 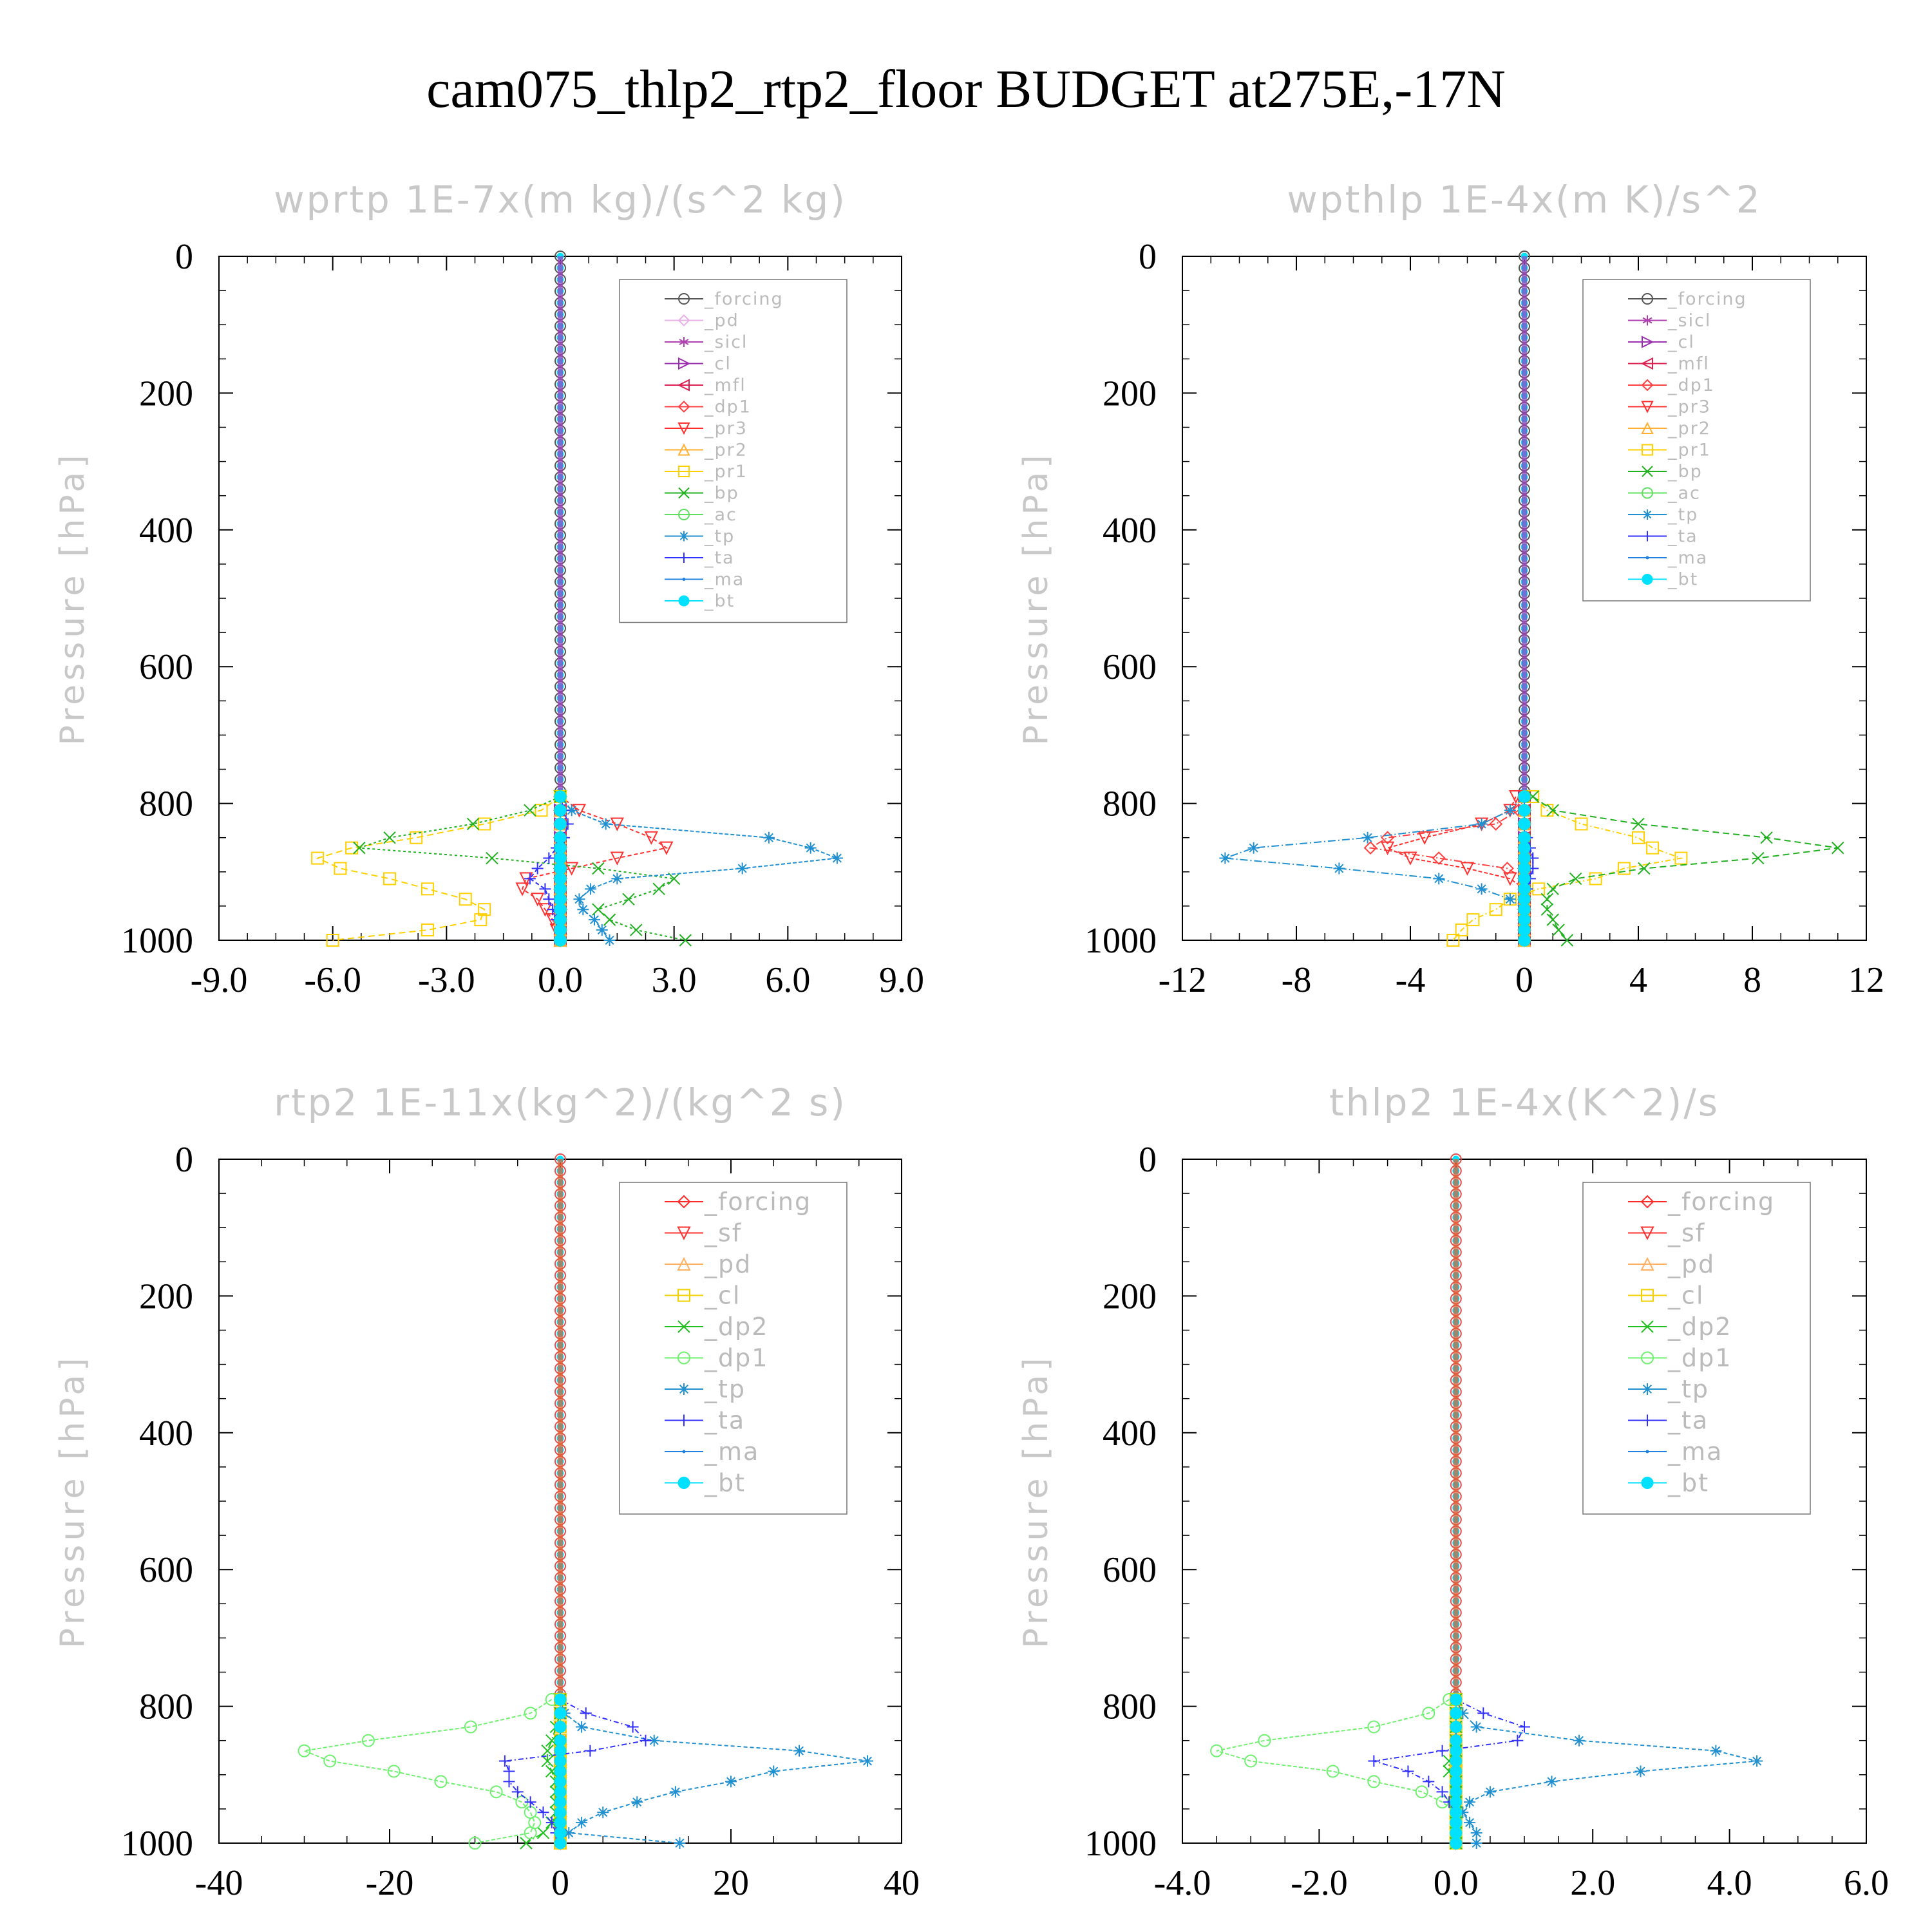 I want to click on series-tp, so click(x=1374, y=868).